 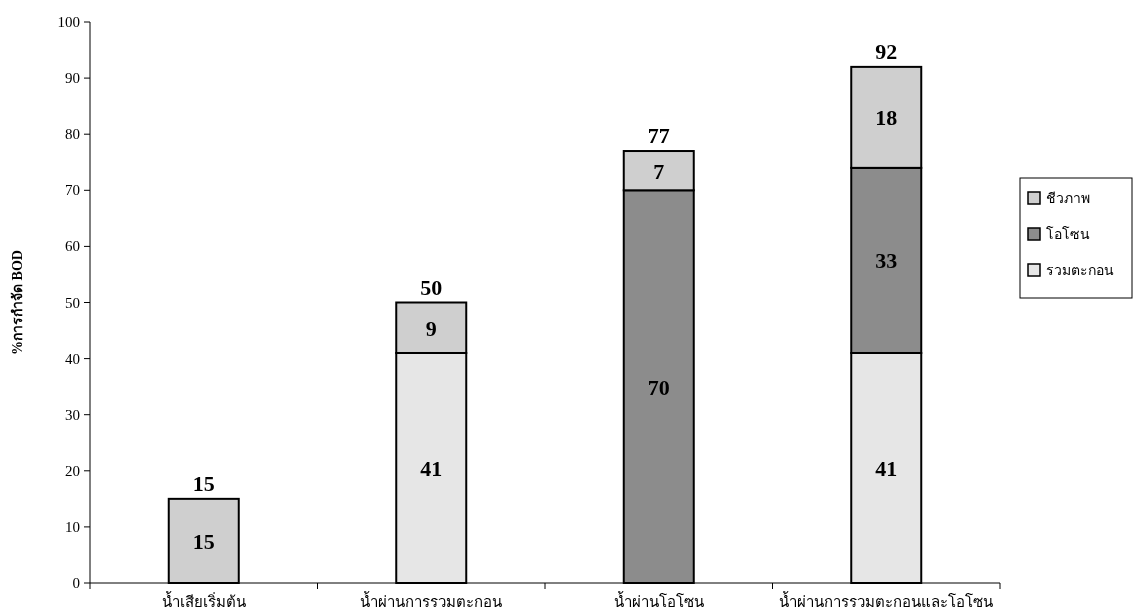 What do you see at coordinates (72, 526) in the screenshot?
I see `y-tick-label: 10` at bounding box center [72, 526].